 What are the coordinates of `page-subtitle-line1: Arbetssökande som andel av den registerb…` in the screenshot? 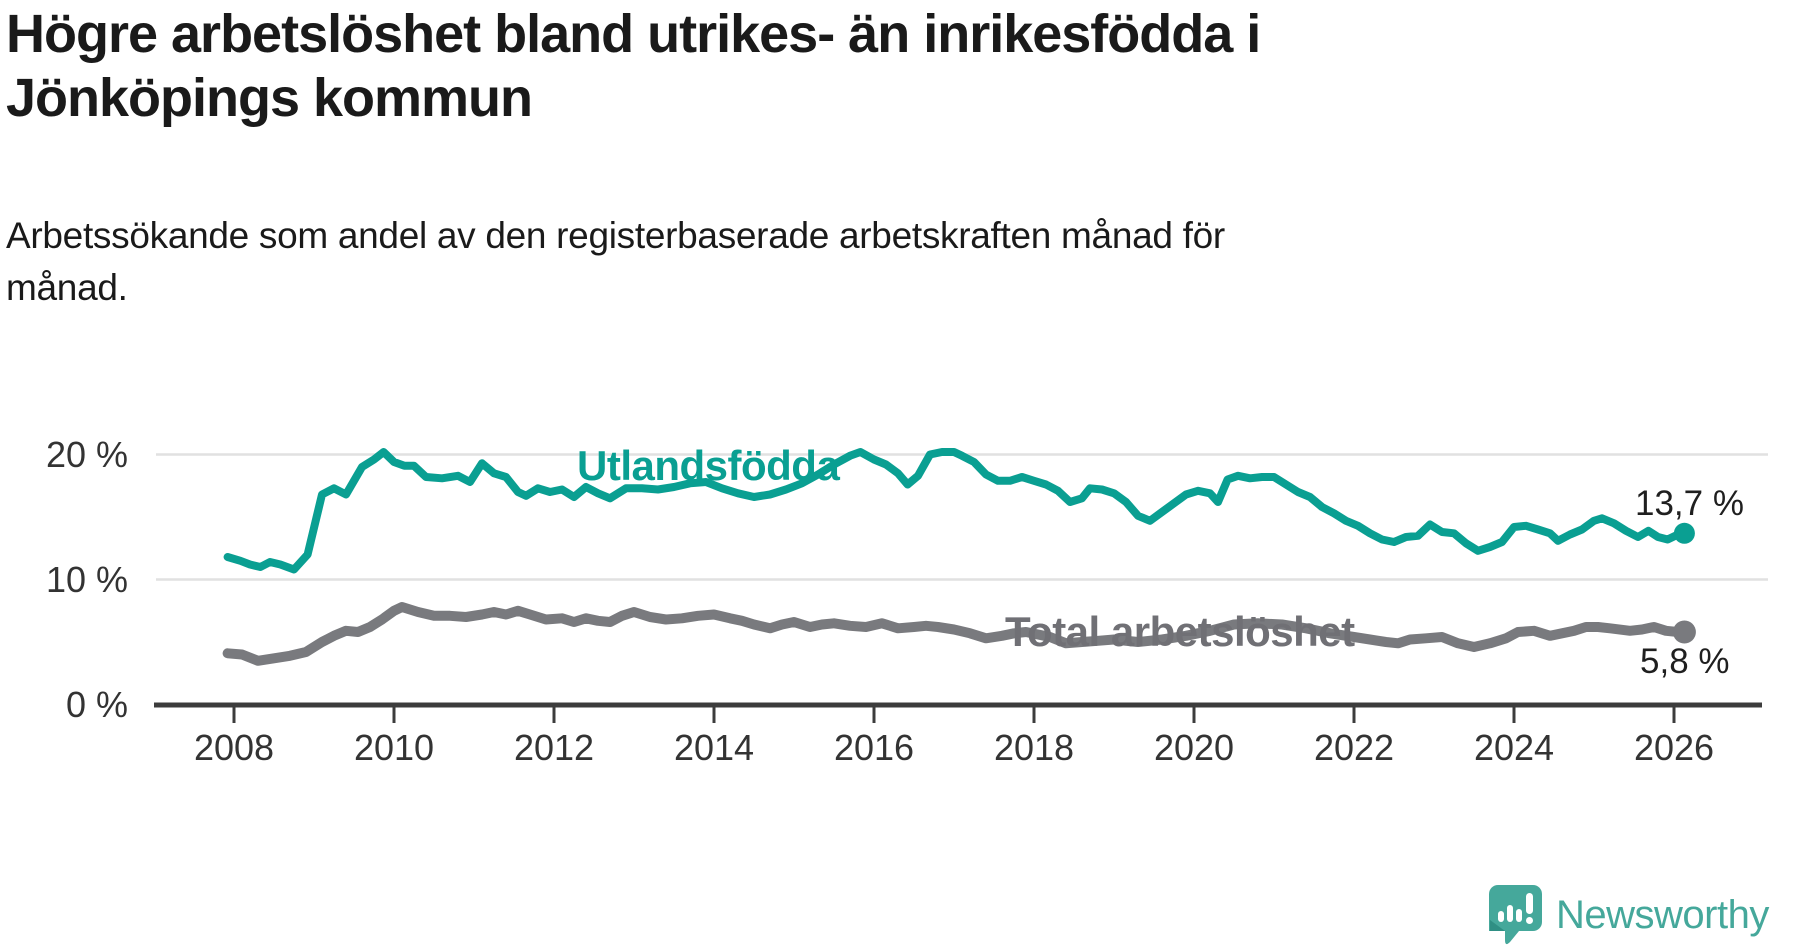 It's located at (615, 235).